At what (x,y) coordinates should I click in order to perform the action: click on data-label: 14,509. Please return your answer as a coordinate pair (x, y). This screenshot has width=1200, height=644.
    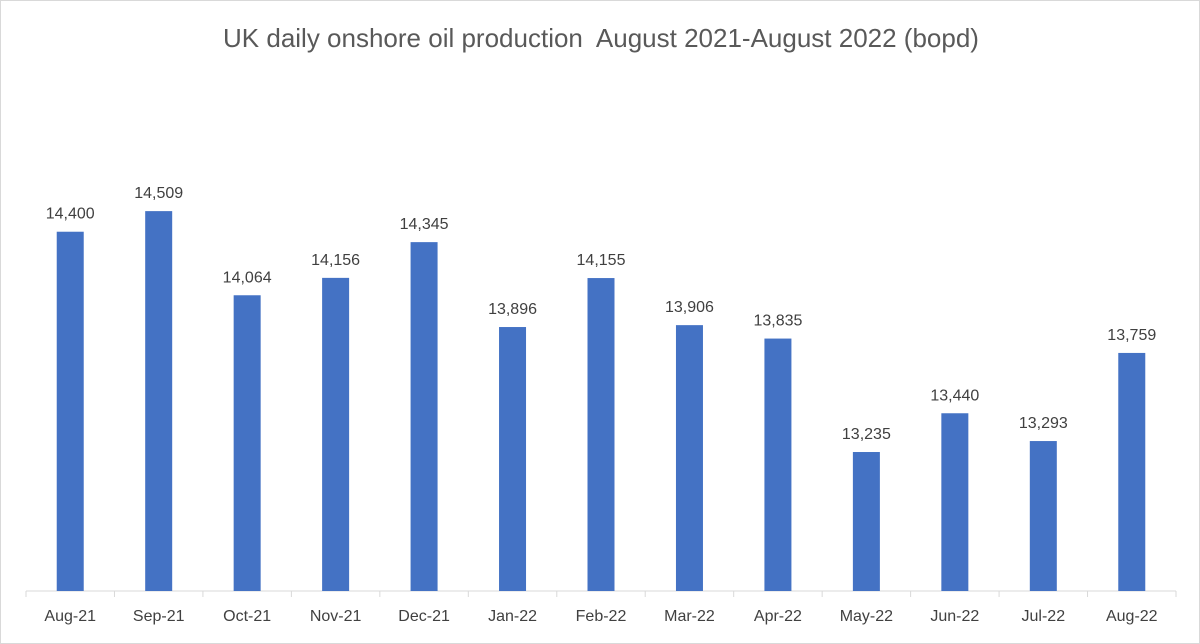
    Looking at the image, I should click on (158, 193).